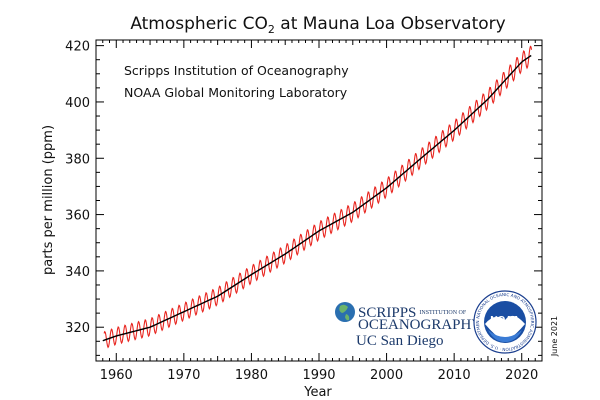  What do you see at coordinates (505, 328) in the screenshot?
I see `noaa-bird-icon` at bounding box center [505, 328].